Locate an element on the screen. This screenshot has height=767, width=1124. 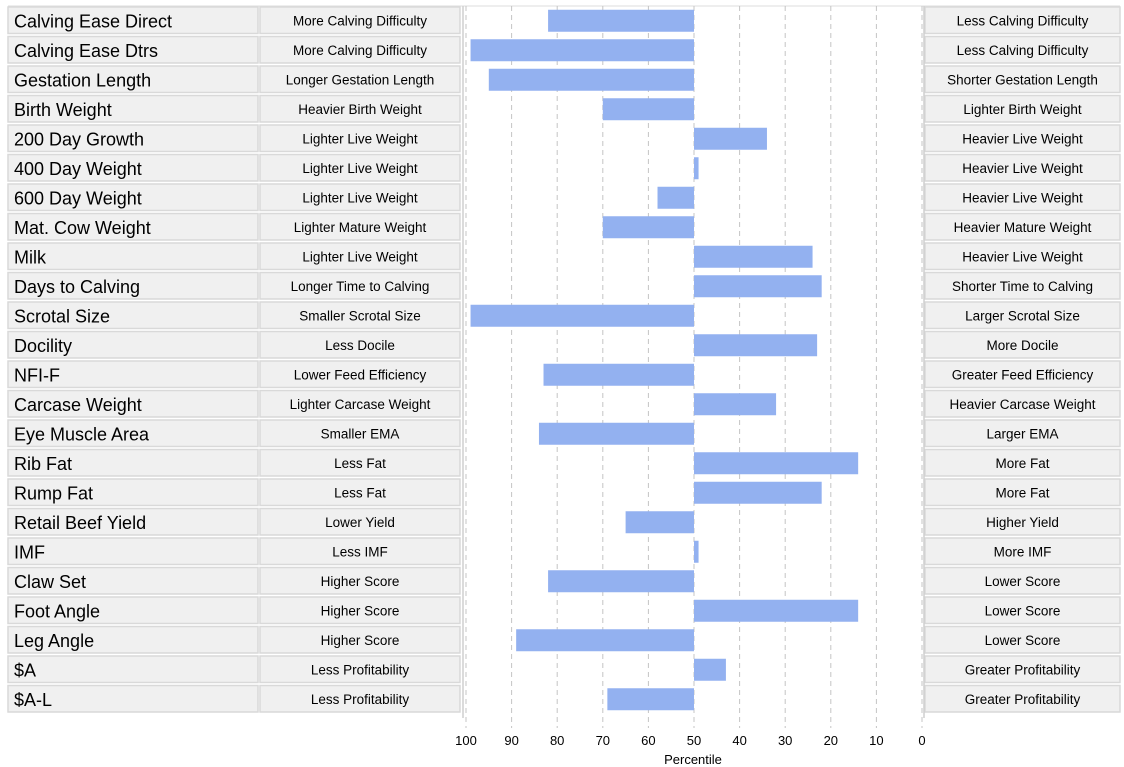
trait-label: Leg Angle is located at coordinates (54, 641).